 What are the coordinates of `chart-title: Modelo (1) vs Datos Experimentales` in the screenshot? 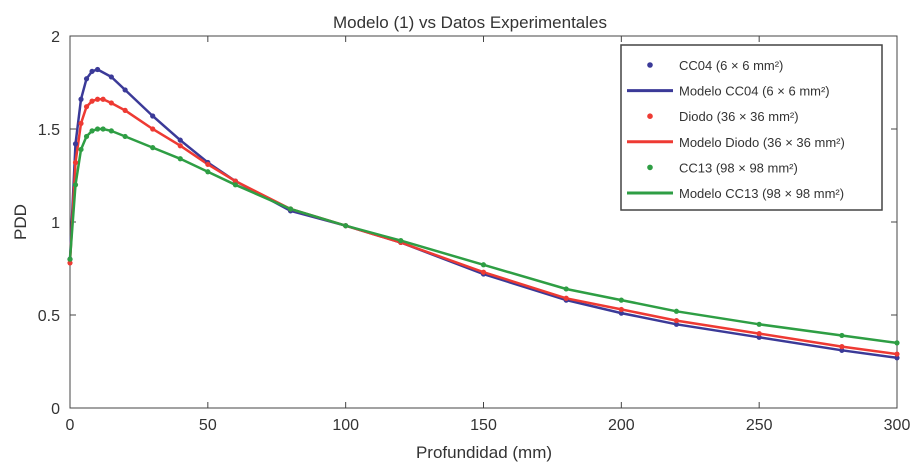 It's located at (470, 22).